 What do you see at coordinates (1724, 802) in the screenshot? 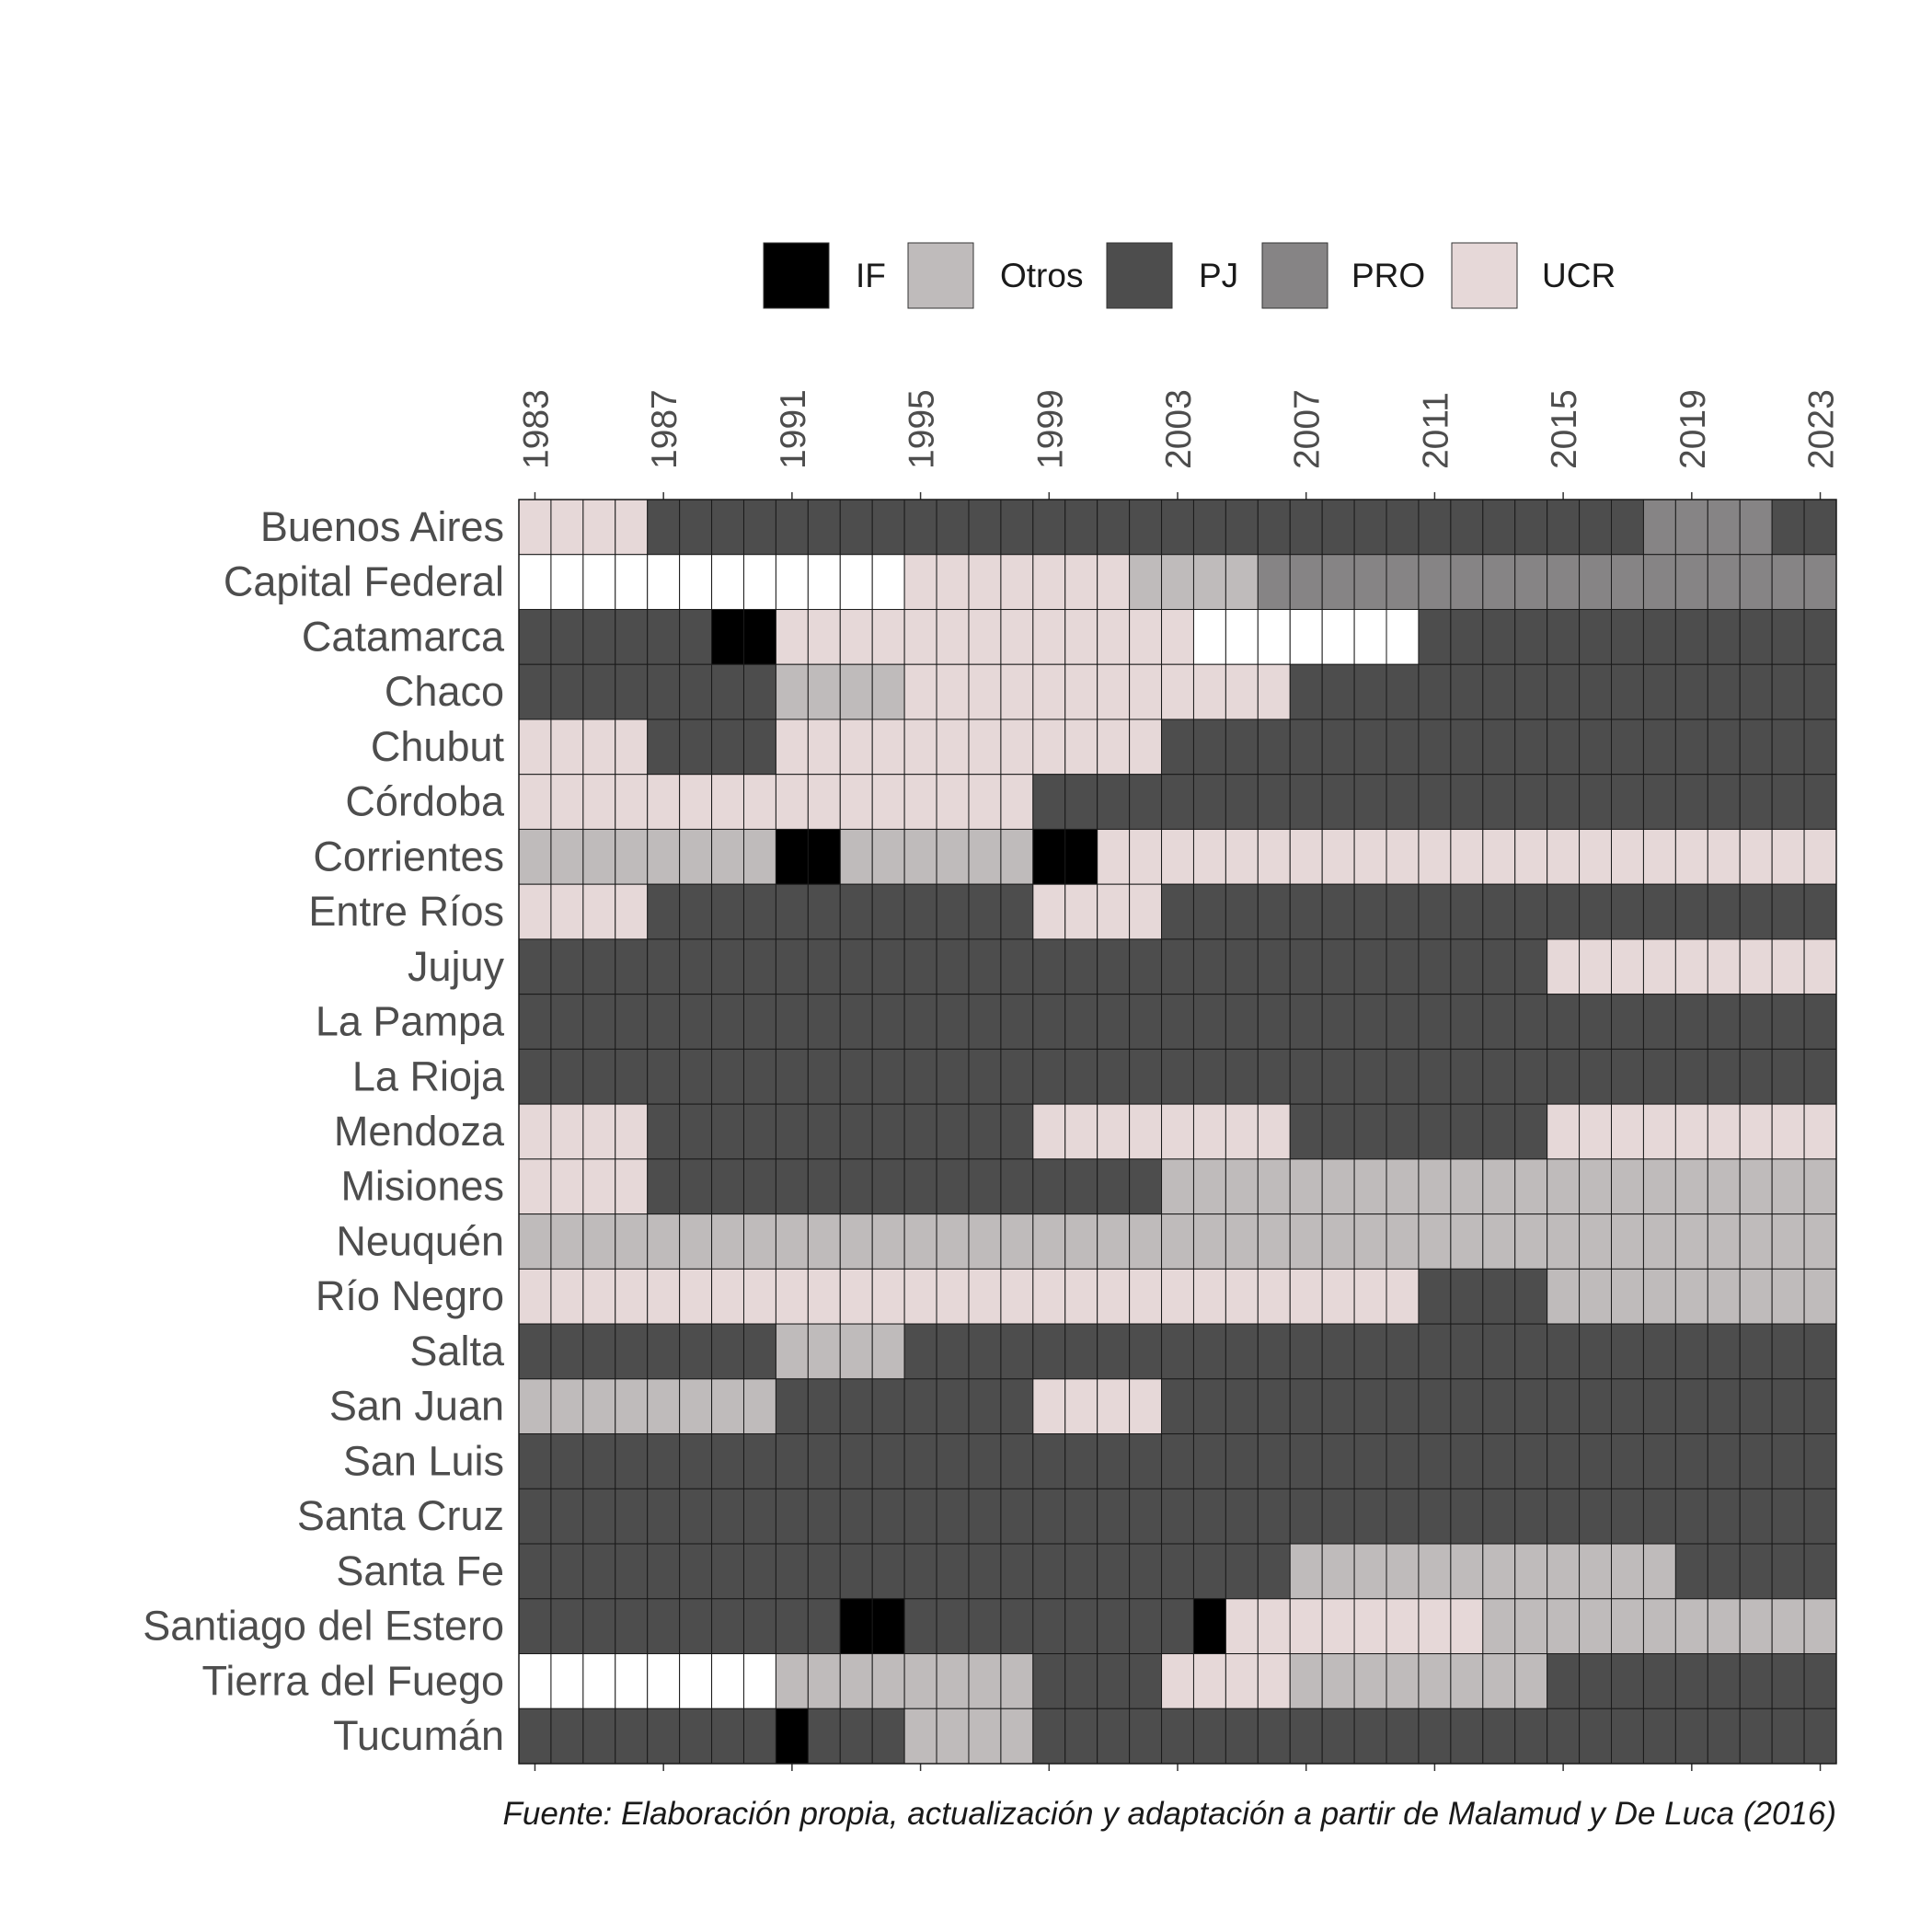
I see `cell-cordoba-2020` at bounding box center [1724, 802].